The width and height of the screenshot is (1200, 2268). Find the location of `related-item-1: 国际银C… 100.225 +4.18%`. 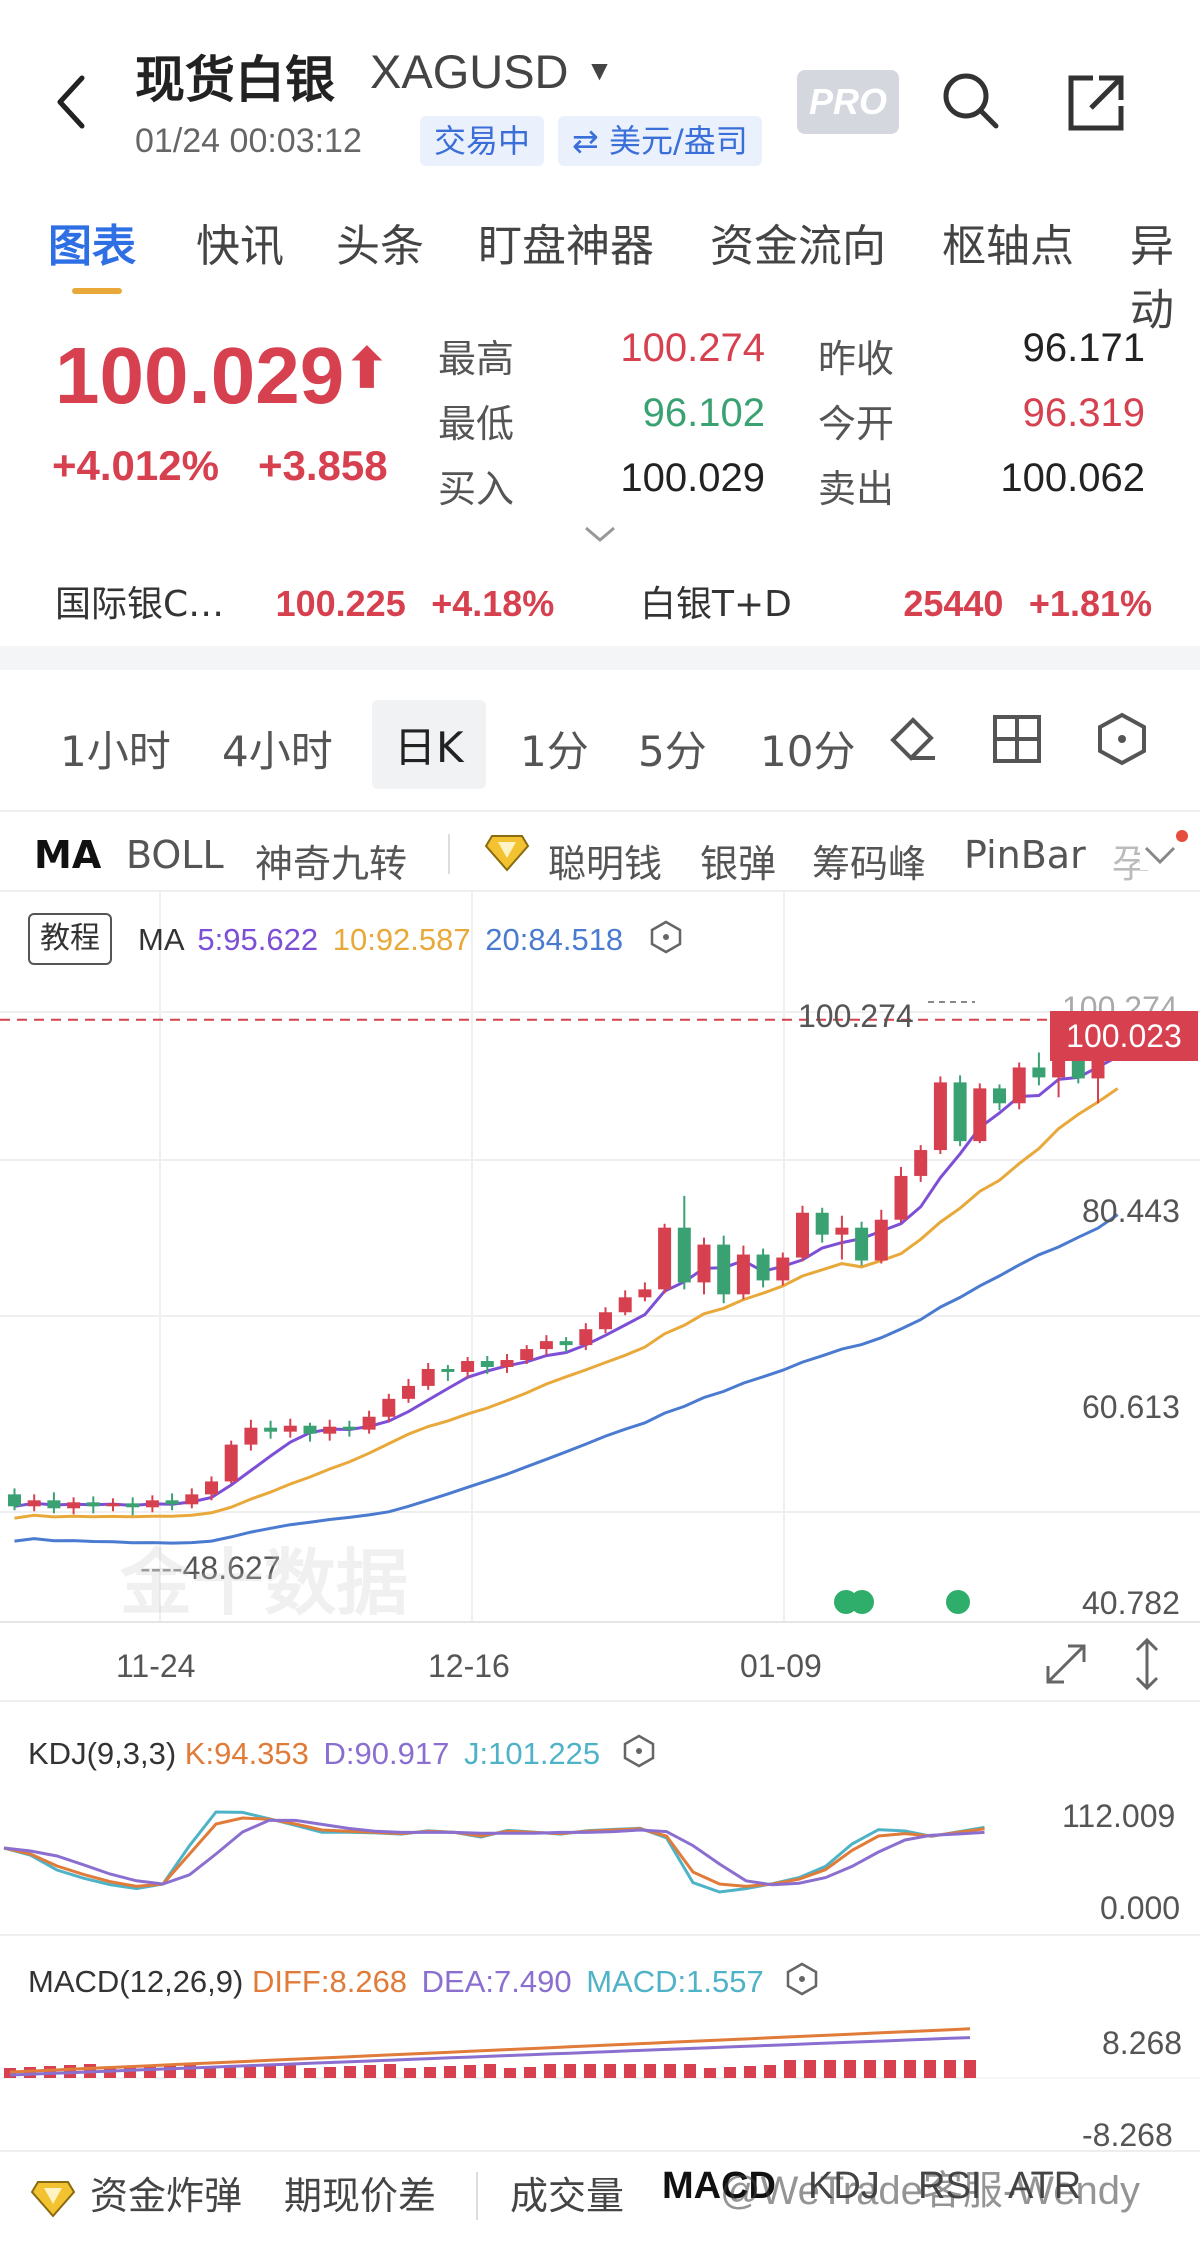

related-item-1: 国际银C… 100.225 +4.18% is located at coordinates (304, 601).